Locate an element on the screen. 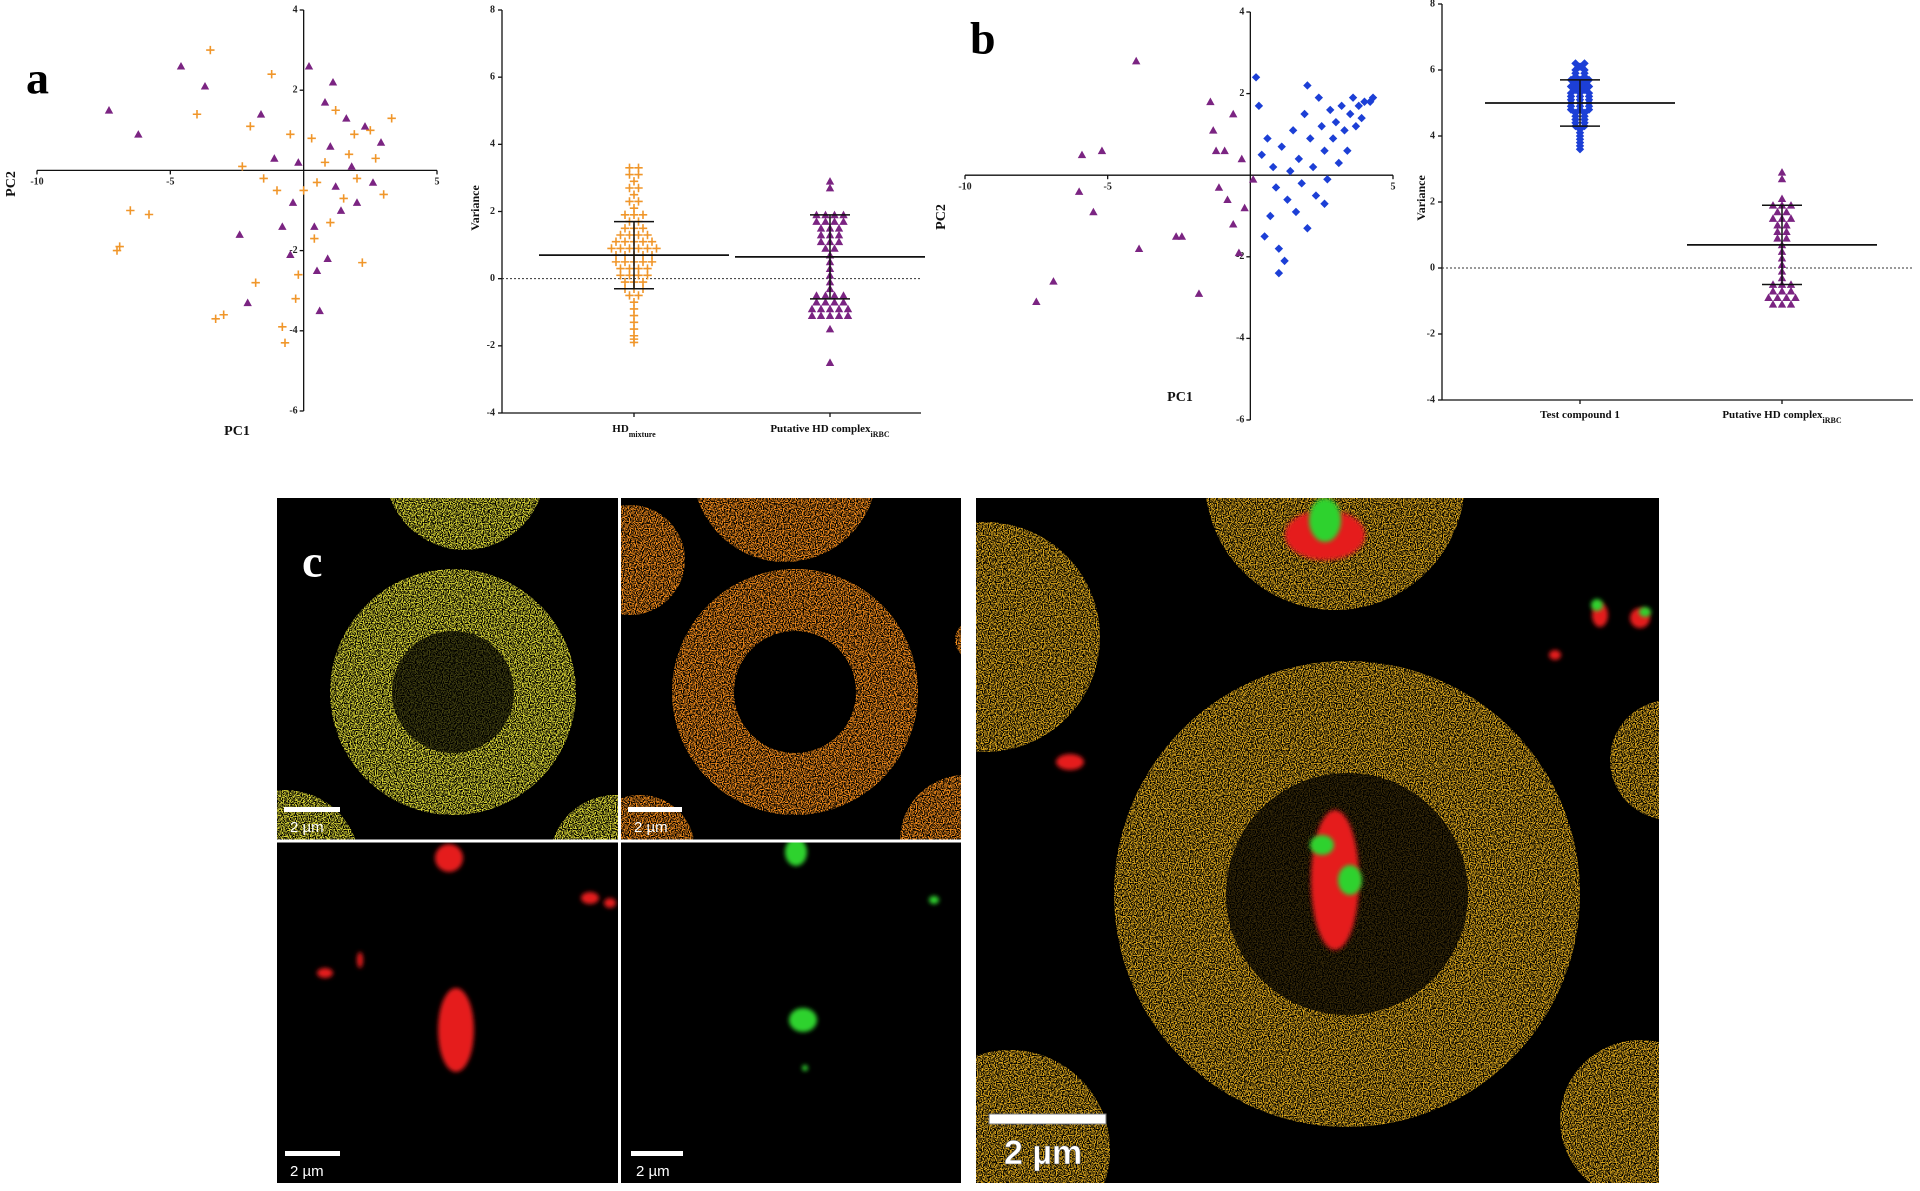  category-name: HD is located at coordinates (620, 429).